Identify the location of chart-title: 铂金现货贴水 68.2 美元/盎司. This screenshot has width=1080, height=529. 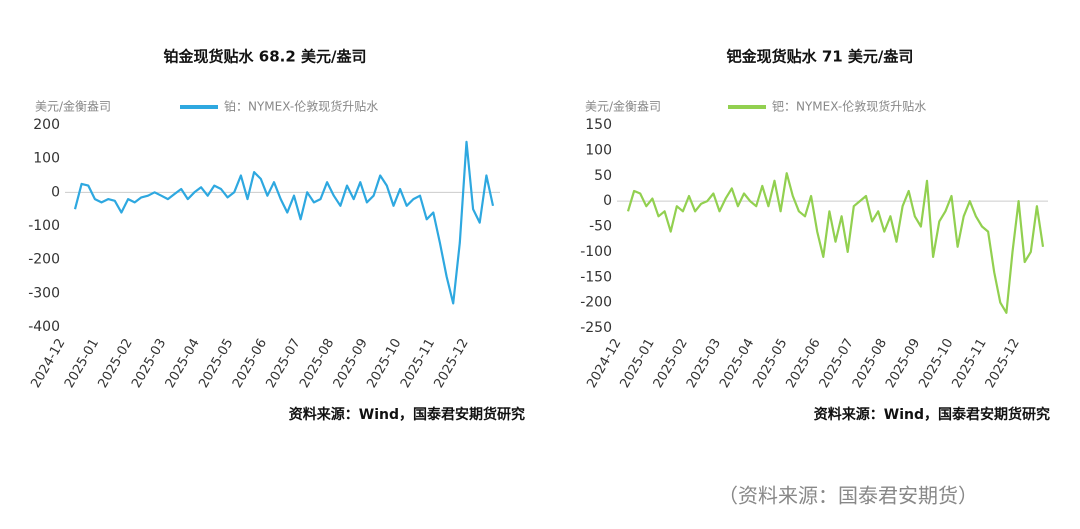
(265, 57).